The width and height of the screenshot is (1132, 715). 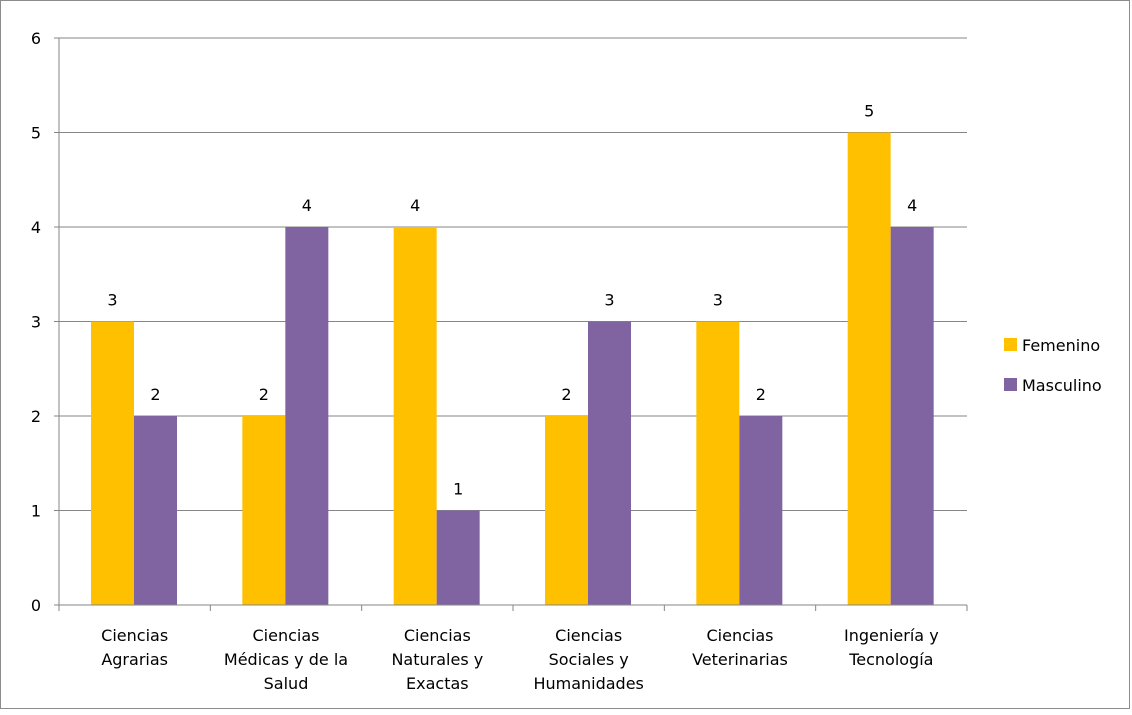 I want to click on data-label: 1, so click(x=458, y=489).